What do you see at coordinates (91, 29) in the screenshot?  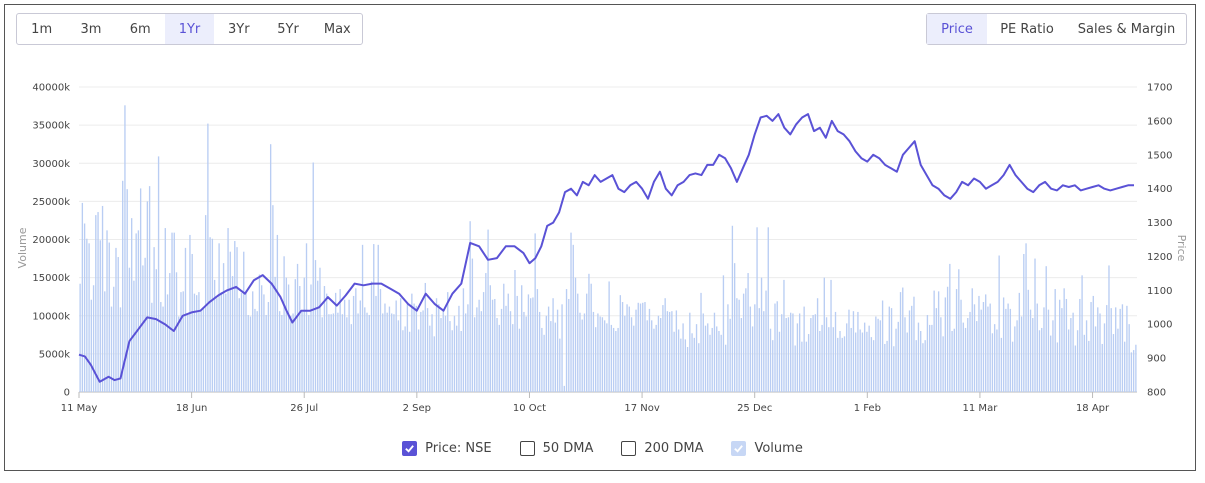 I see `range-3m-button: 3m` at bounding box center [91, 29].